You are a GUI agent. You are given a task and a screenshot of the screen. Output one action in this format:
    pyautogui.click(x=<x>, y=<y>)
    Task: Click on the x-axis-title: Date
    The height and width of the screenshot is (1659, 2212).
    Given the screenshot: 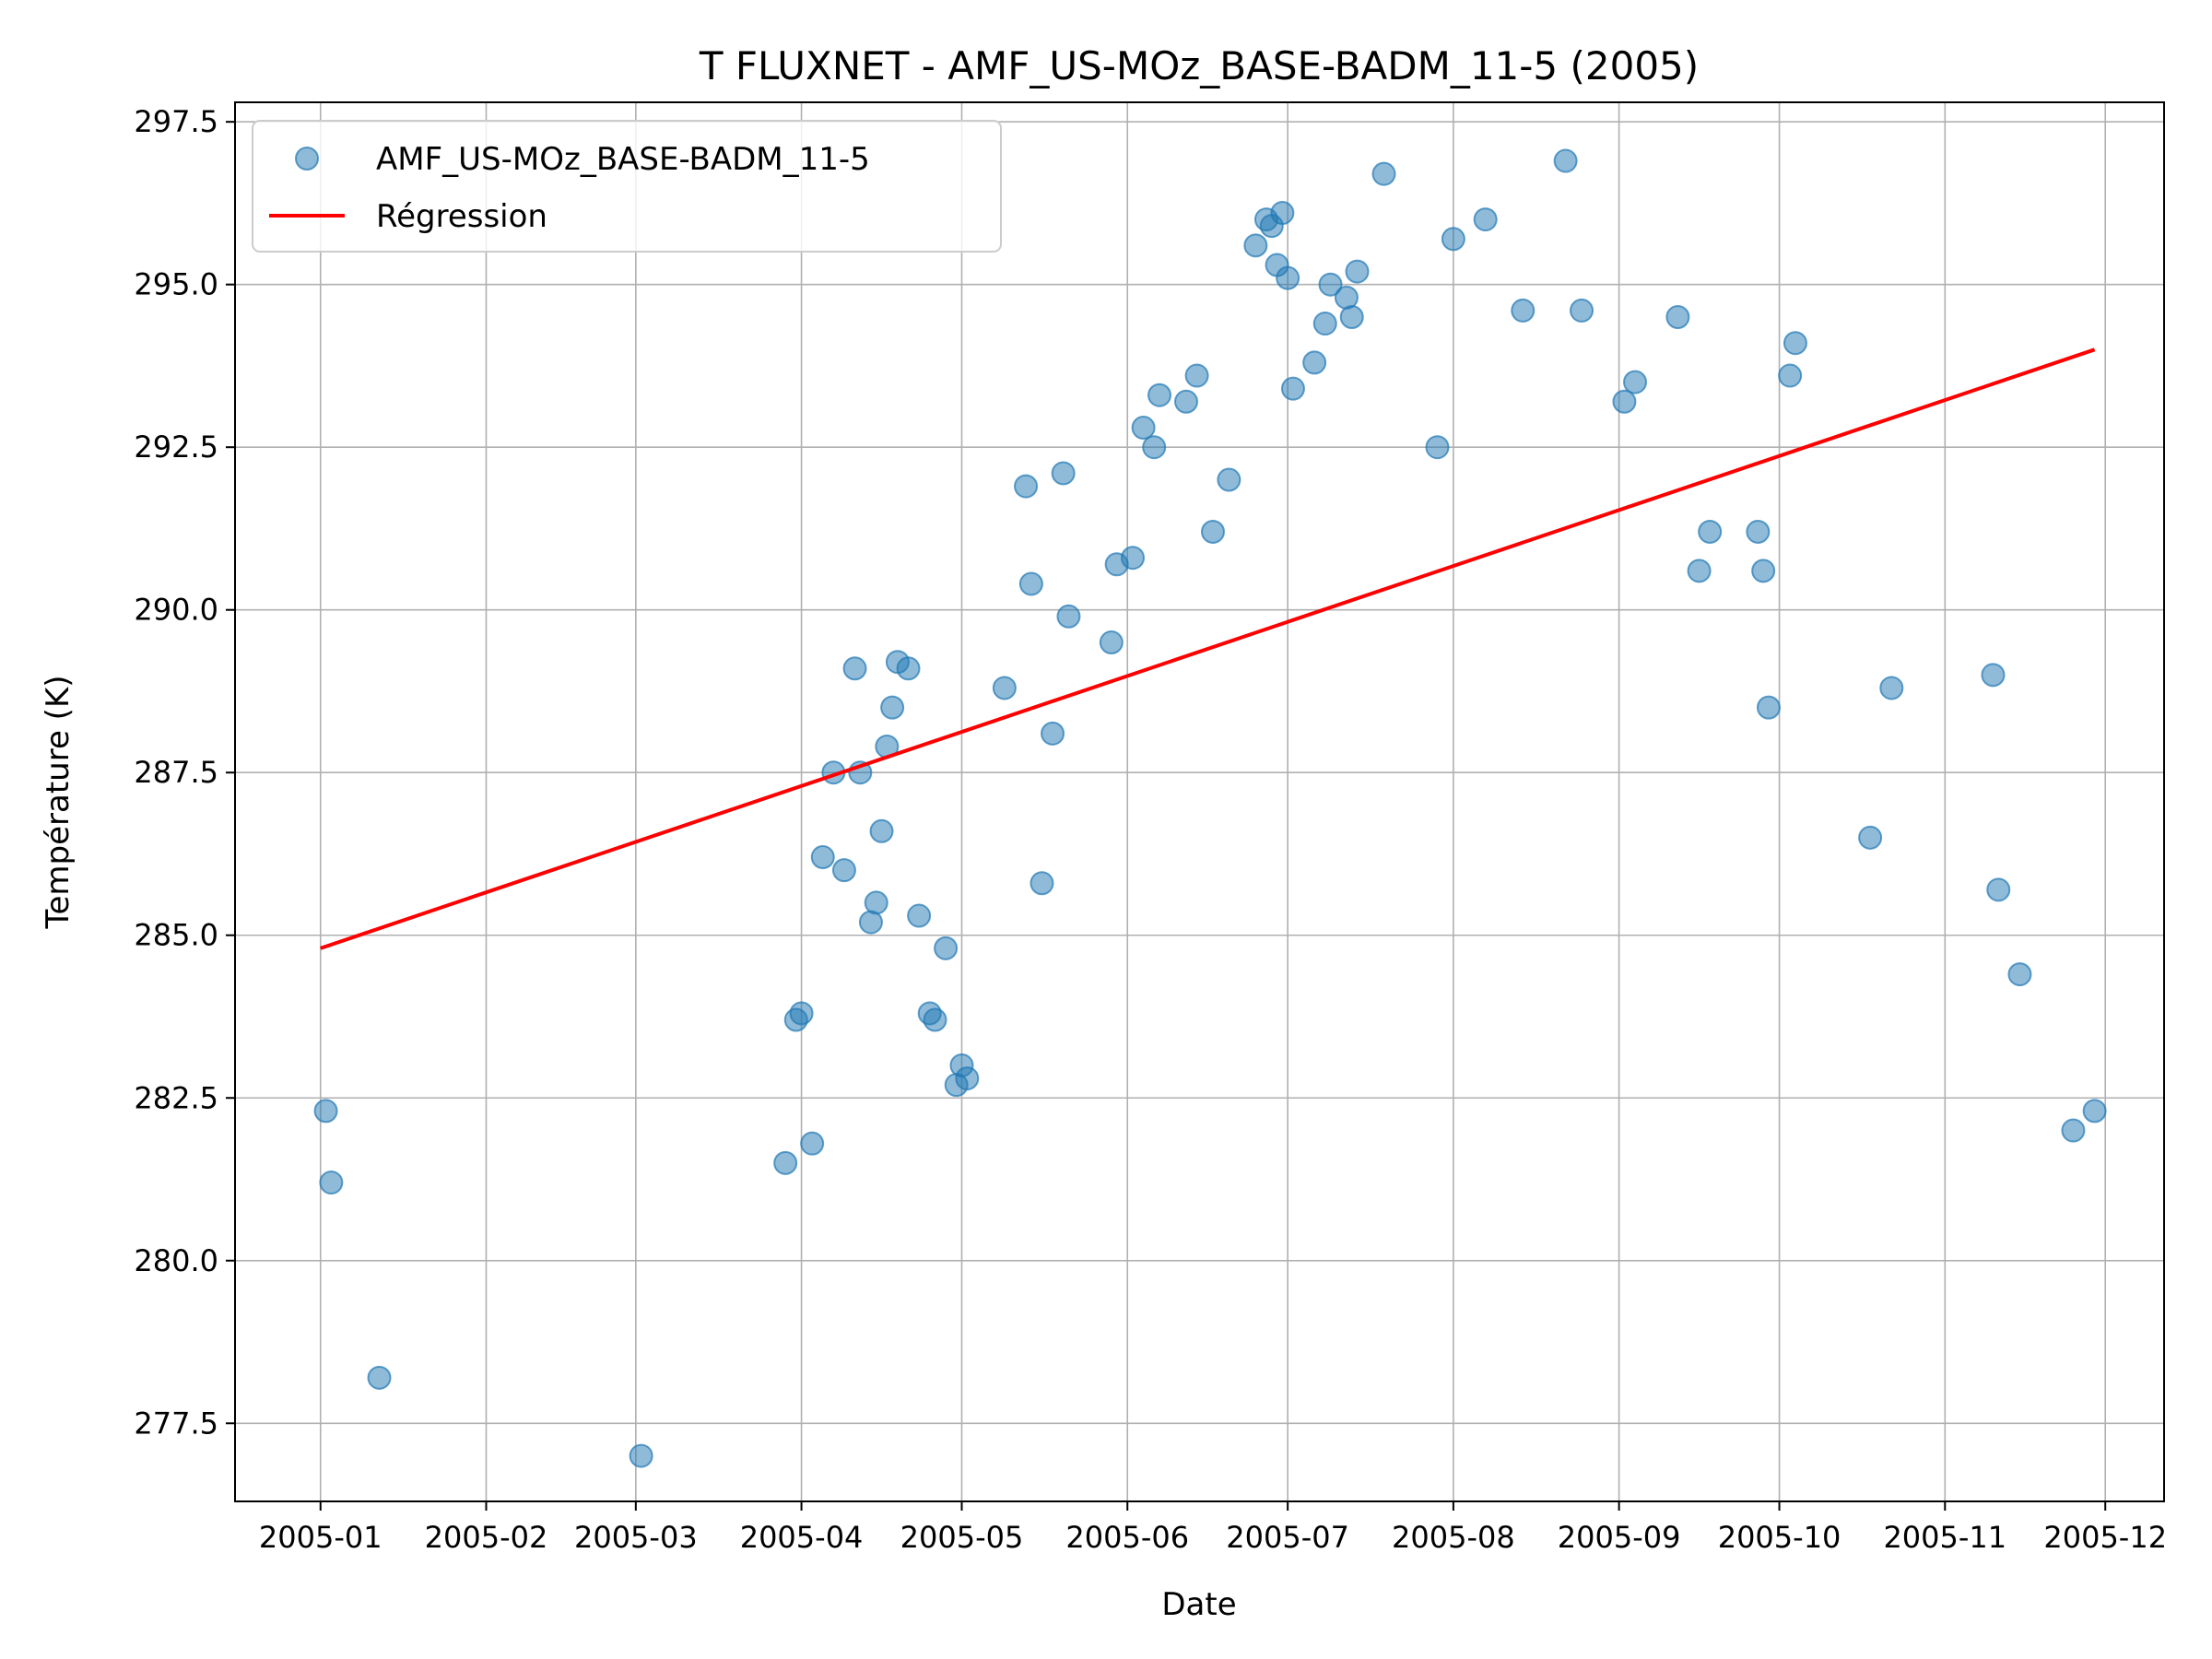 What is the action you would take?
    pyautogui.click(x=1198, y=1604)
    